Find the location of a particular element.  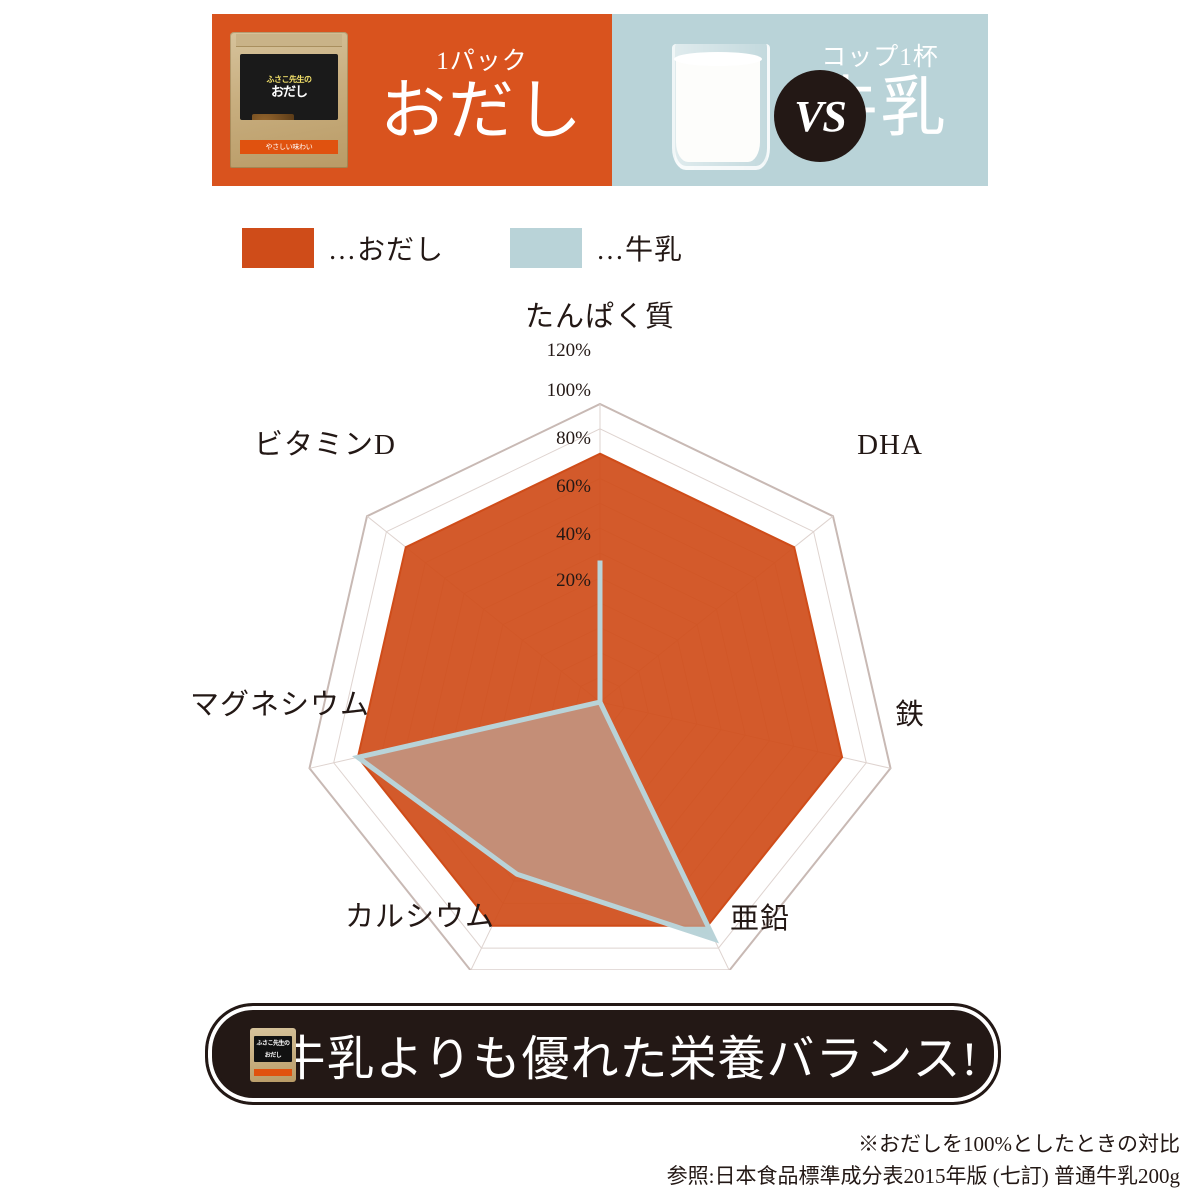

axis-label-magnesium: マグネシウム is located at coordinates (280, 705).